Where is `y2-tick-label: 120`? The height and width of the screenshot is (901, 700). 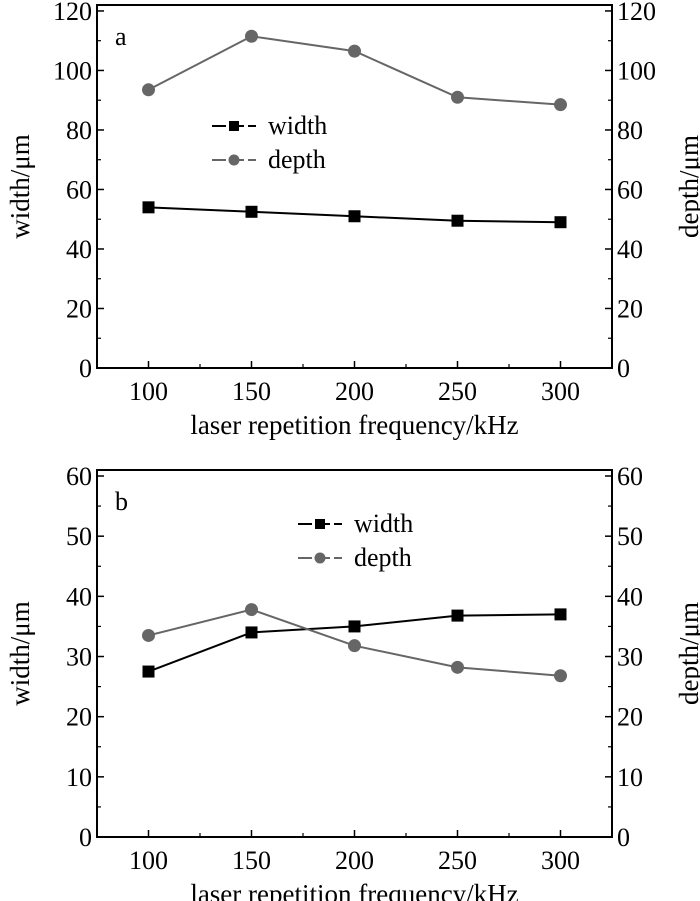
y2-tick-label: 120 is located at coordinates (636, 13).